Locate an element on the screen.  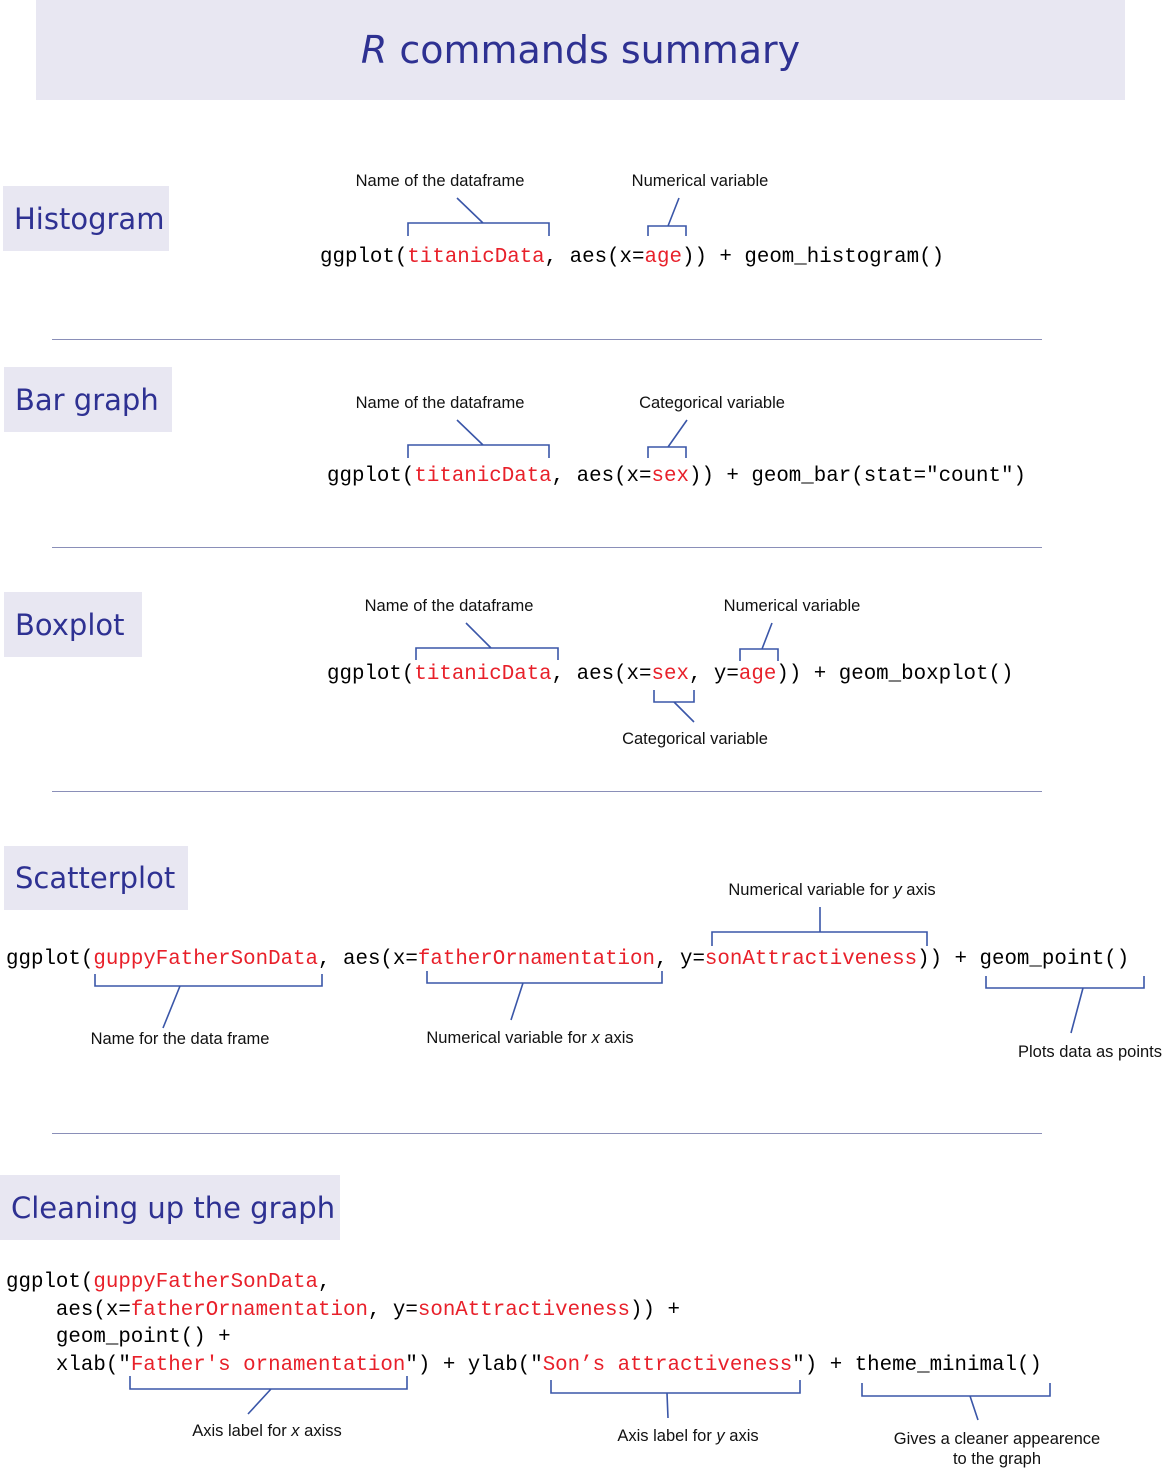
section-cleanup-header: Cleaning up the graph is located at coordinates (170, 1207).